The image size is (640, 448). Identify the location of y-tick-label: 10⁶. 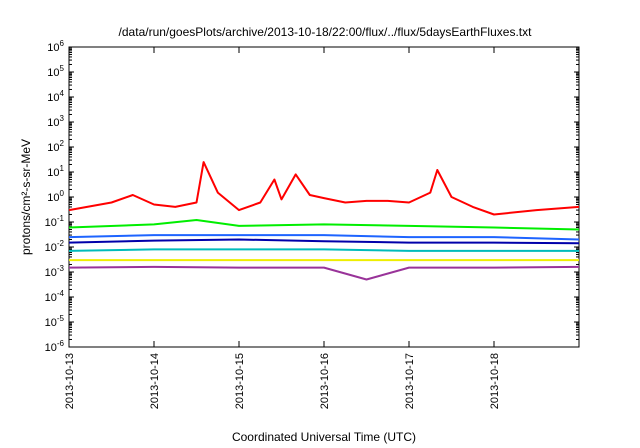
(55, 46).